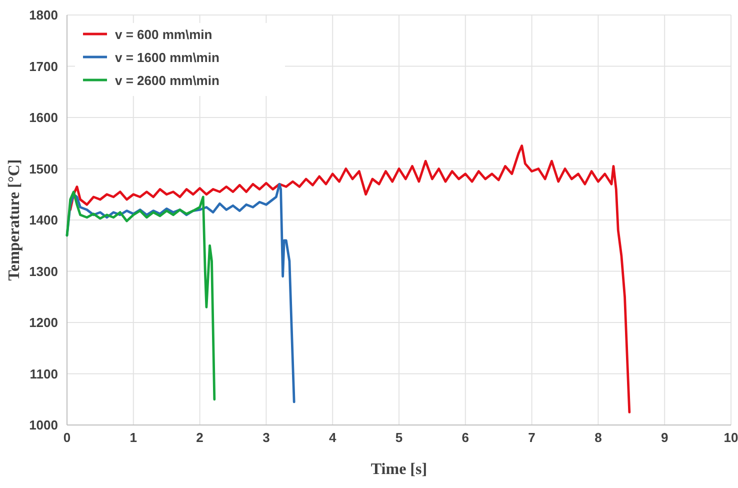 The height and width of the screenshot is (488, 738). I want to click on x-tick-label: 4, so click(332, 437).